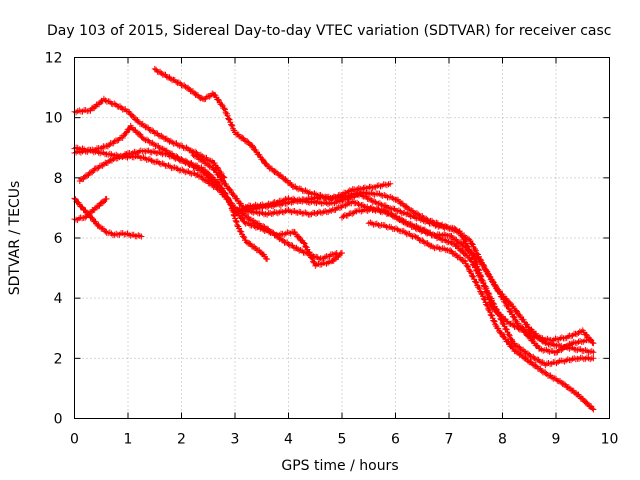 The image size is (640, 480). I want to click on x-axis-label: GPS time / hours, so click(339, 466).